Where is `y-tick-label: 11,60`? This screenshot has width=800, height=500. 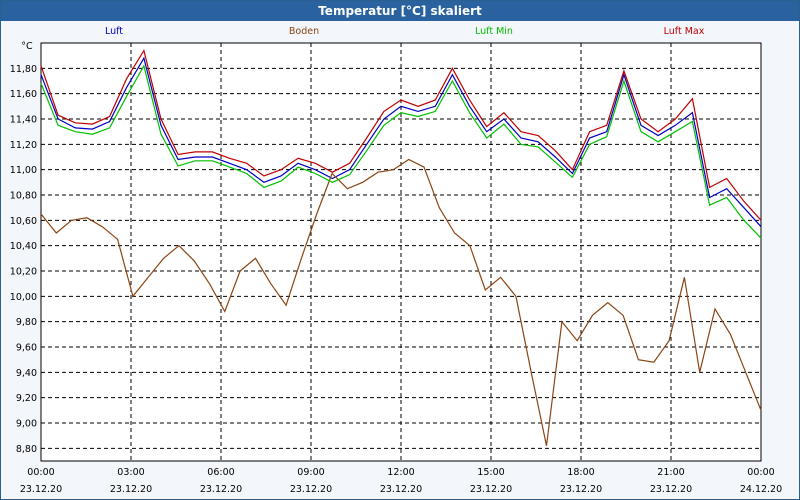
y-tick-label: 11,60 is located at coordinates (23, 94).